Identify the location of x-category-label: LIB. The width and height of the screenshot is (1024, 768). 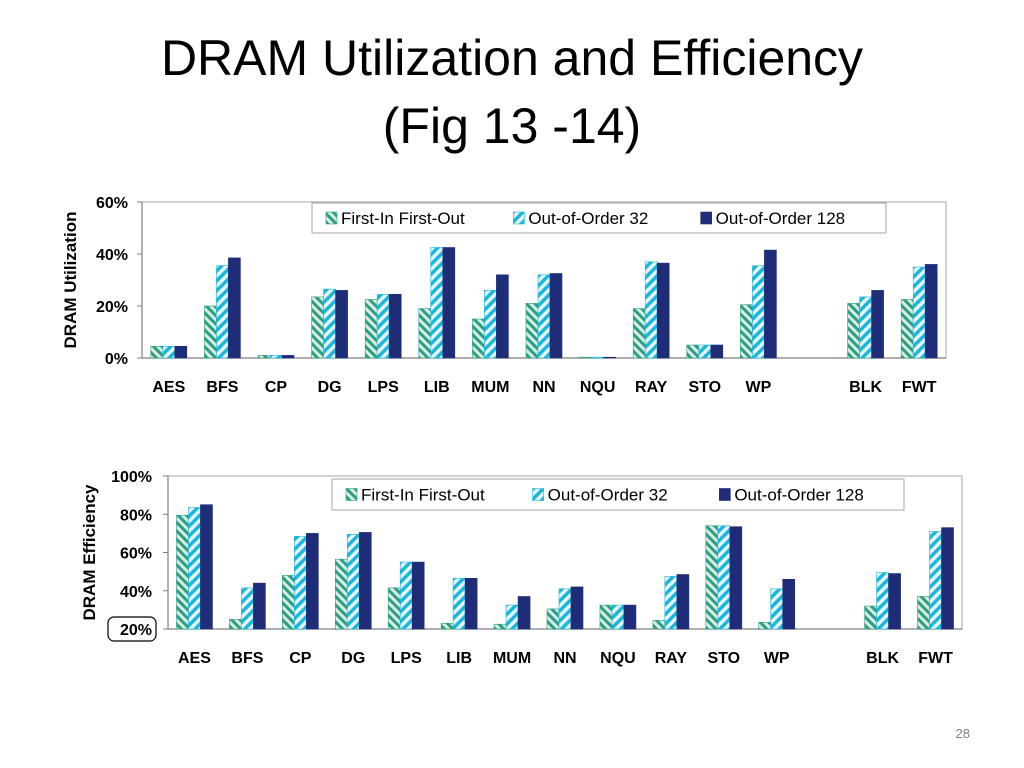
(459, 658).